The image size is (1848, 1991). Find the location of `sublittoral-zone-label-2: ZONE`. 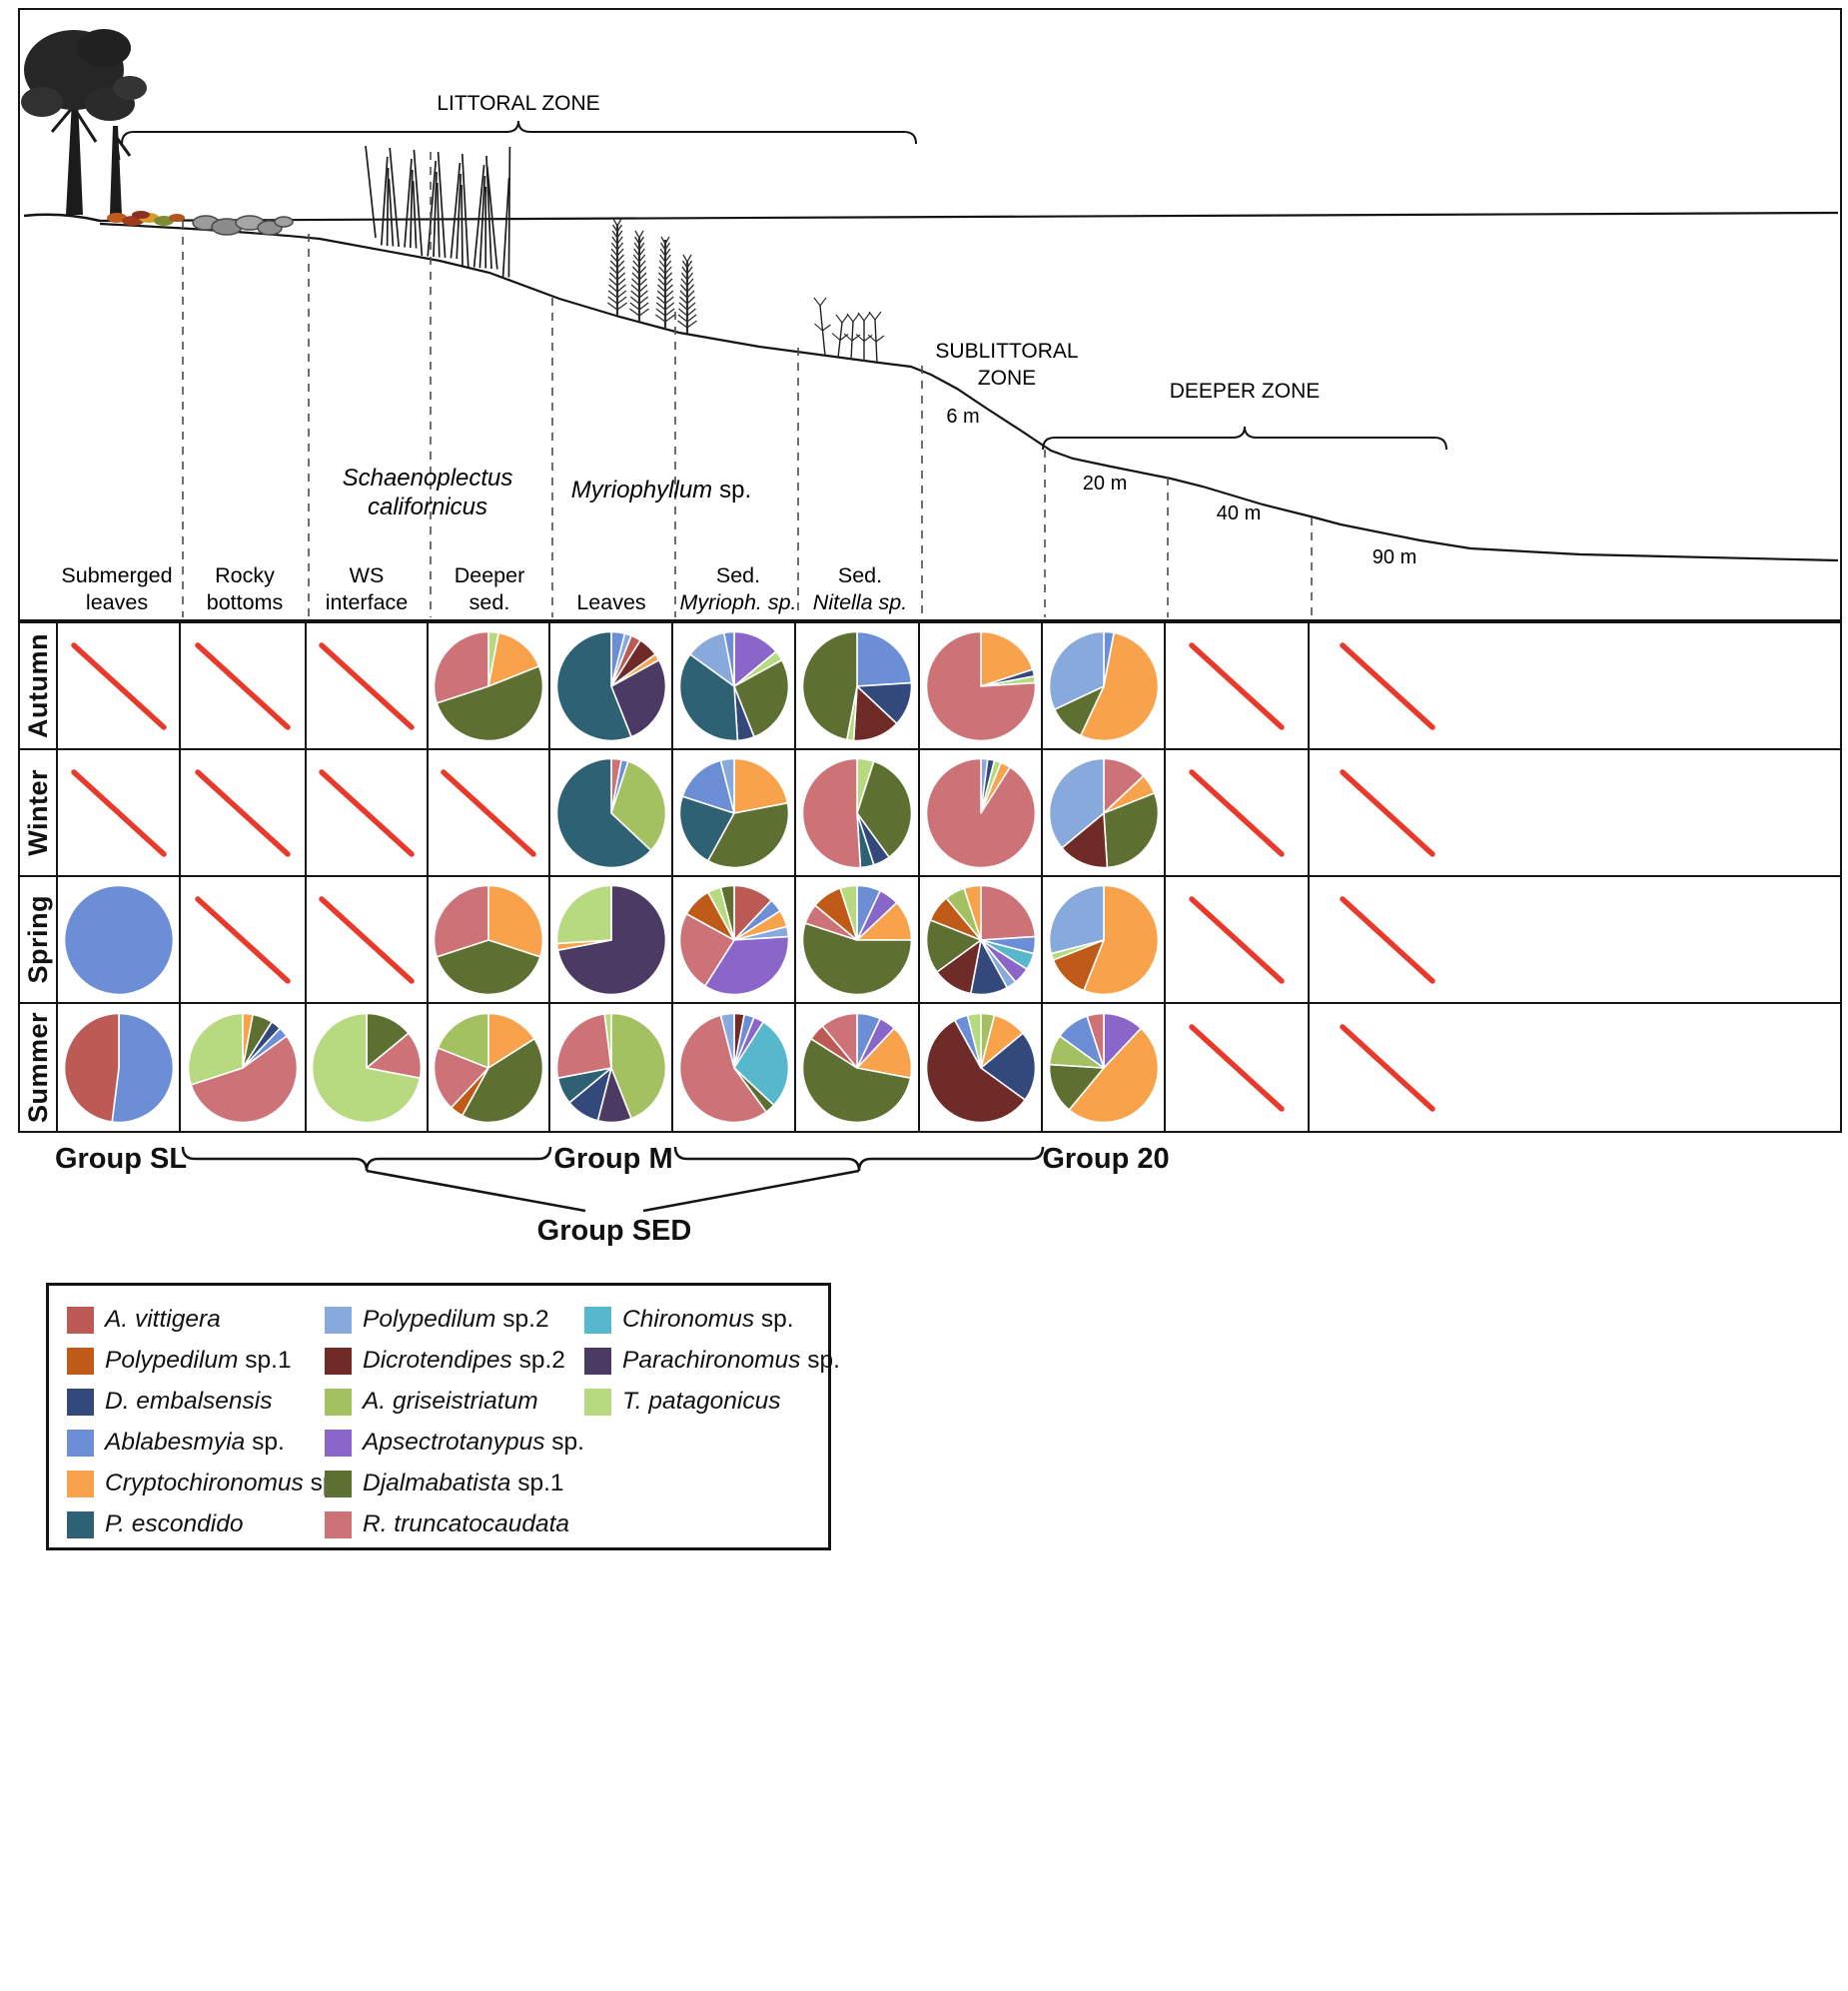

sublittoral-zone-label-2: ZONE is located at coordinates (1007, 378).